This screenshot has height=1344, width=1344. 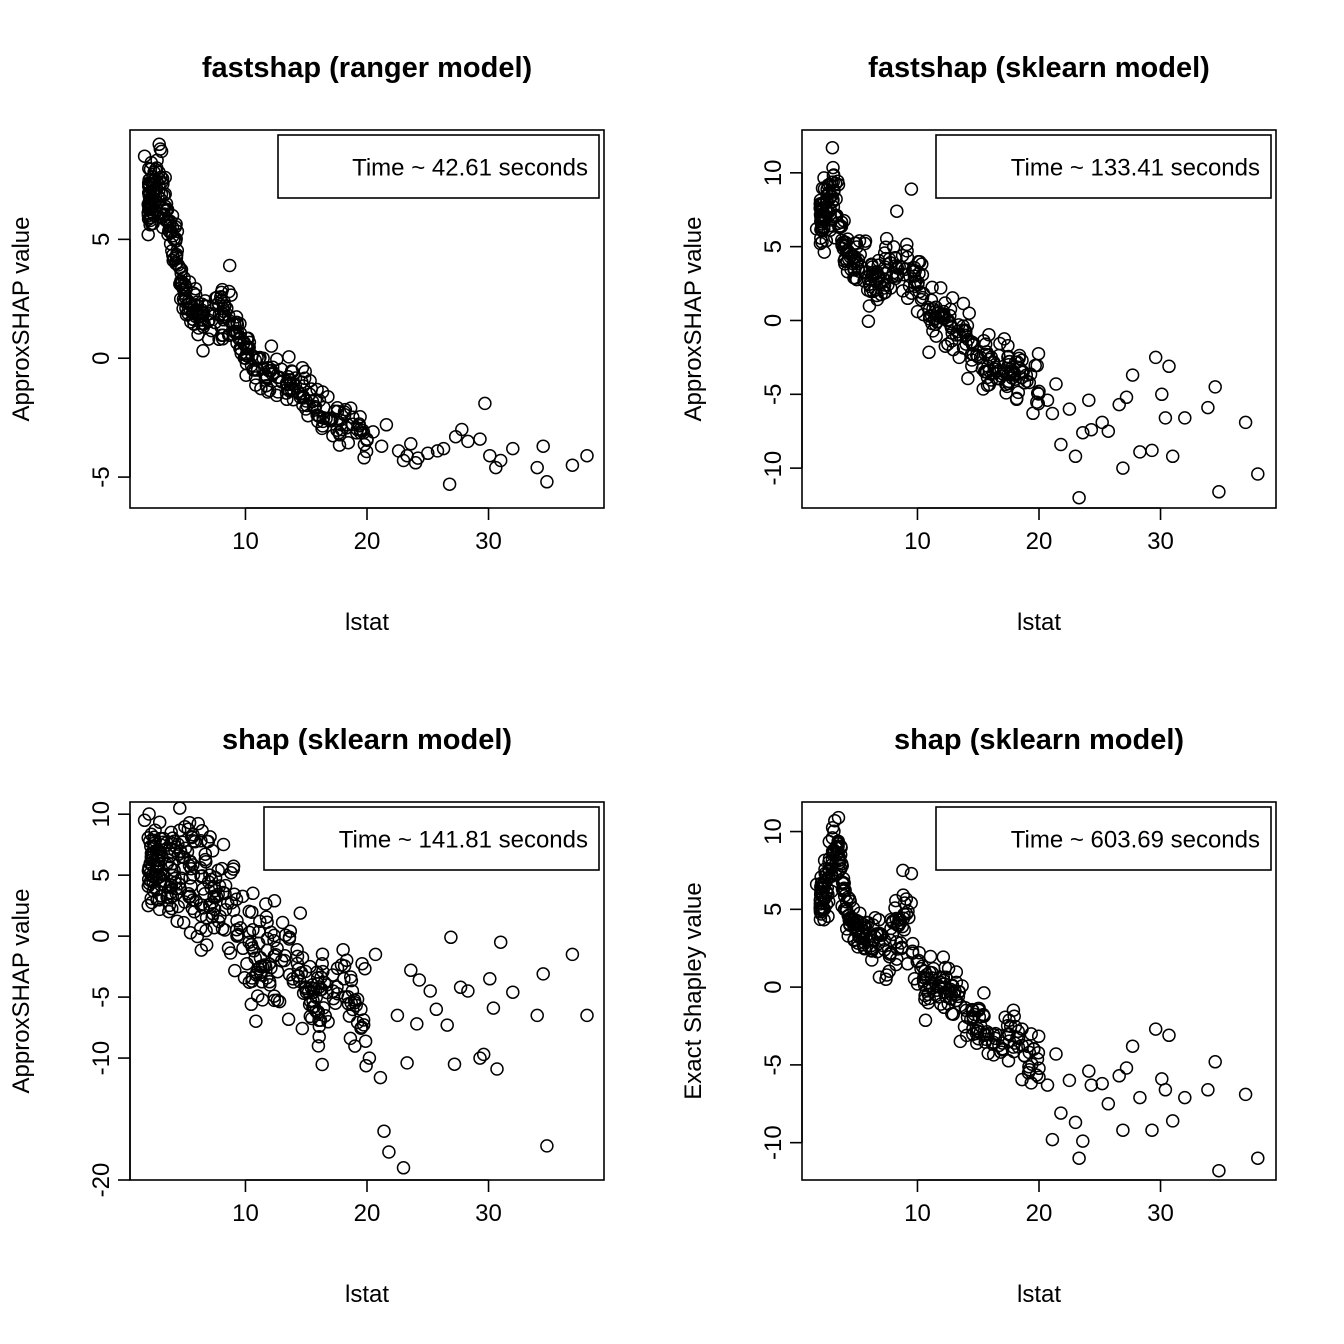 I want to click on legend-box, so click(x=1103, y=838).